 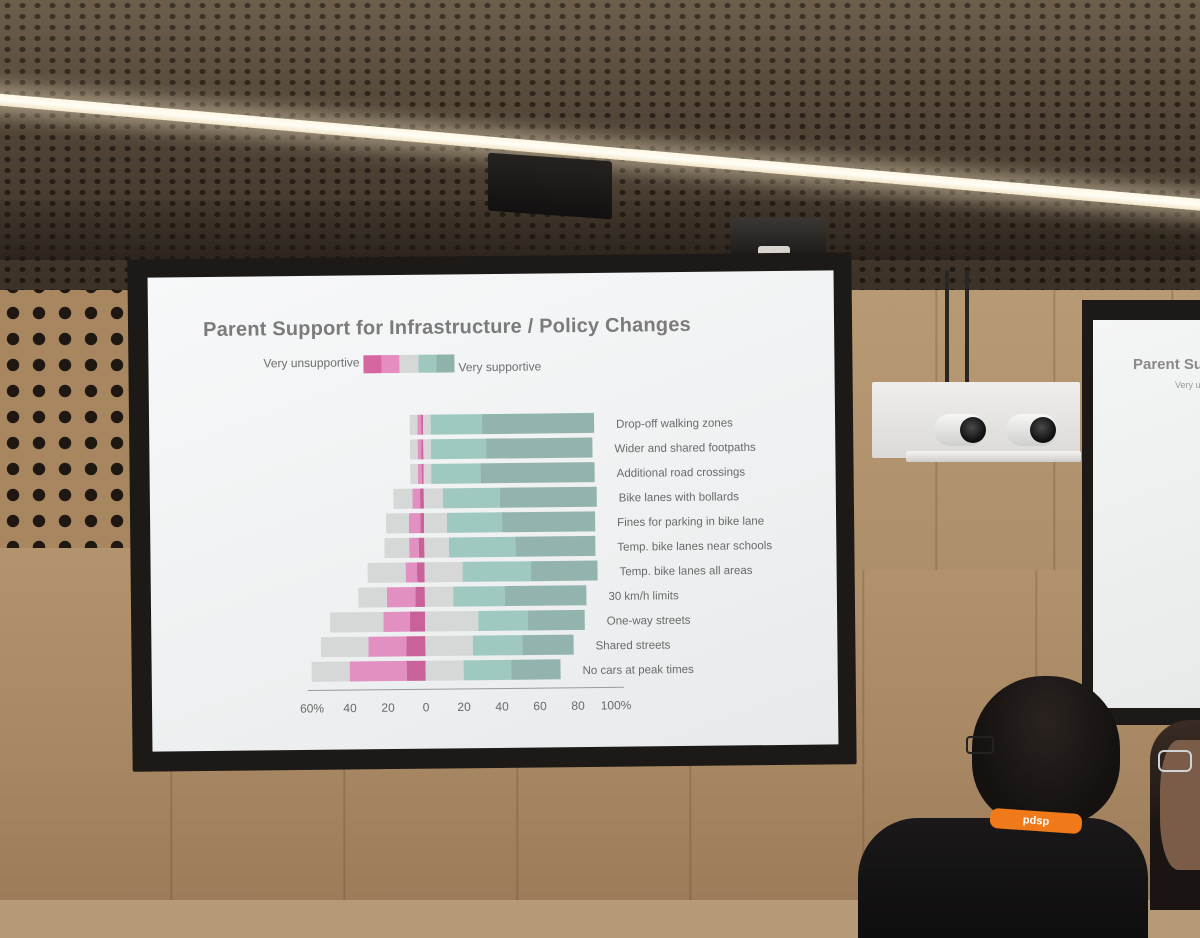 I want to click on projector-lens, so click(x=774, y=251).